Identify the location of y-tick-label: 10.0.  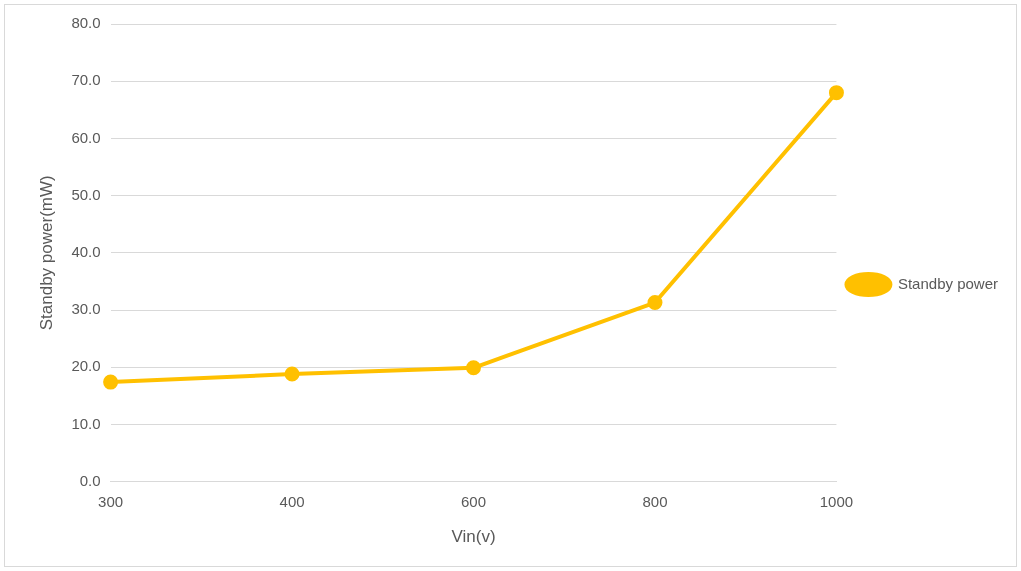
(86, 423).